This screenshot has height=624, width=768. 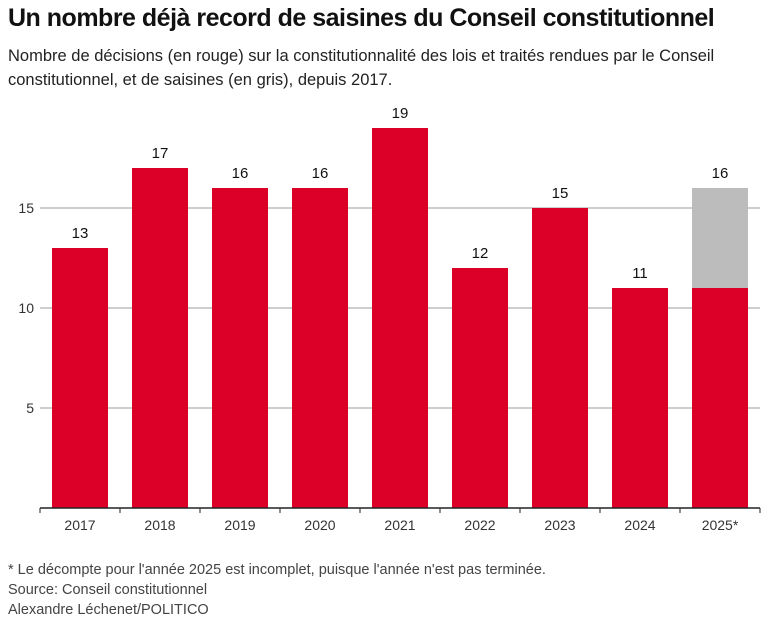 I want to click on x-tick-label: 2022, so click(x=479, y=525).